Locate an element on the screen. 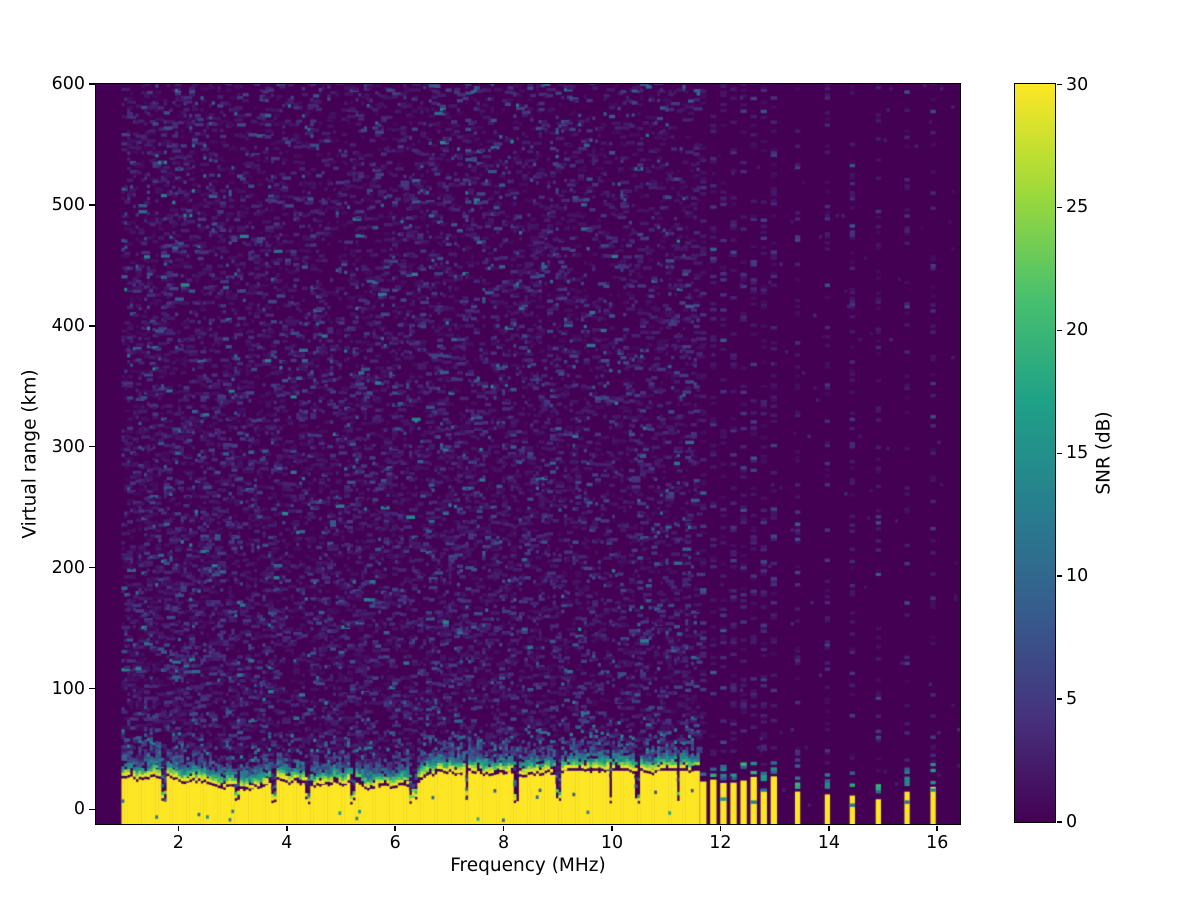 This screenshot has height=900, width=1200. y-tick-label: 500 is located at coordinates (68, 204).